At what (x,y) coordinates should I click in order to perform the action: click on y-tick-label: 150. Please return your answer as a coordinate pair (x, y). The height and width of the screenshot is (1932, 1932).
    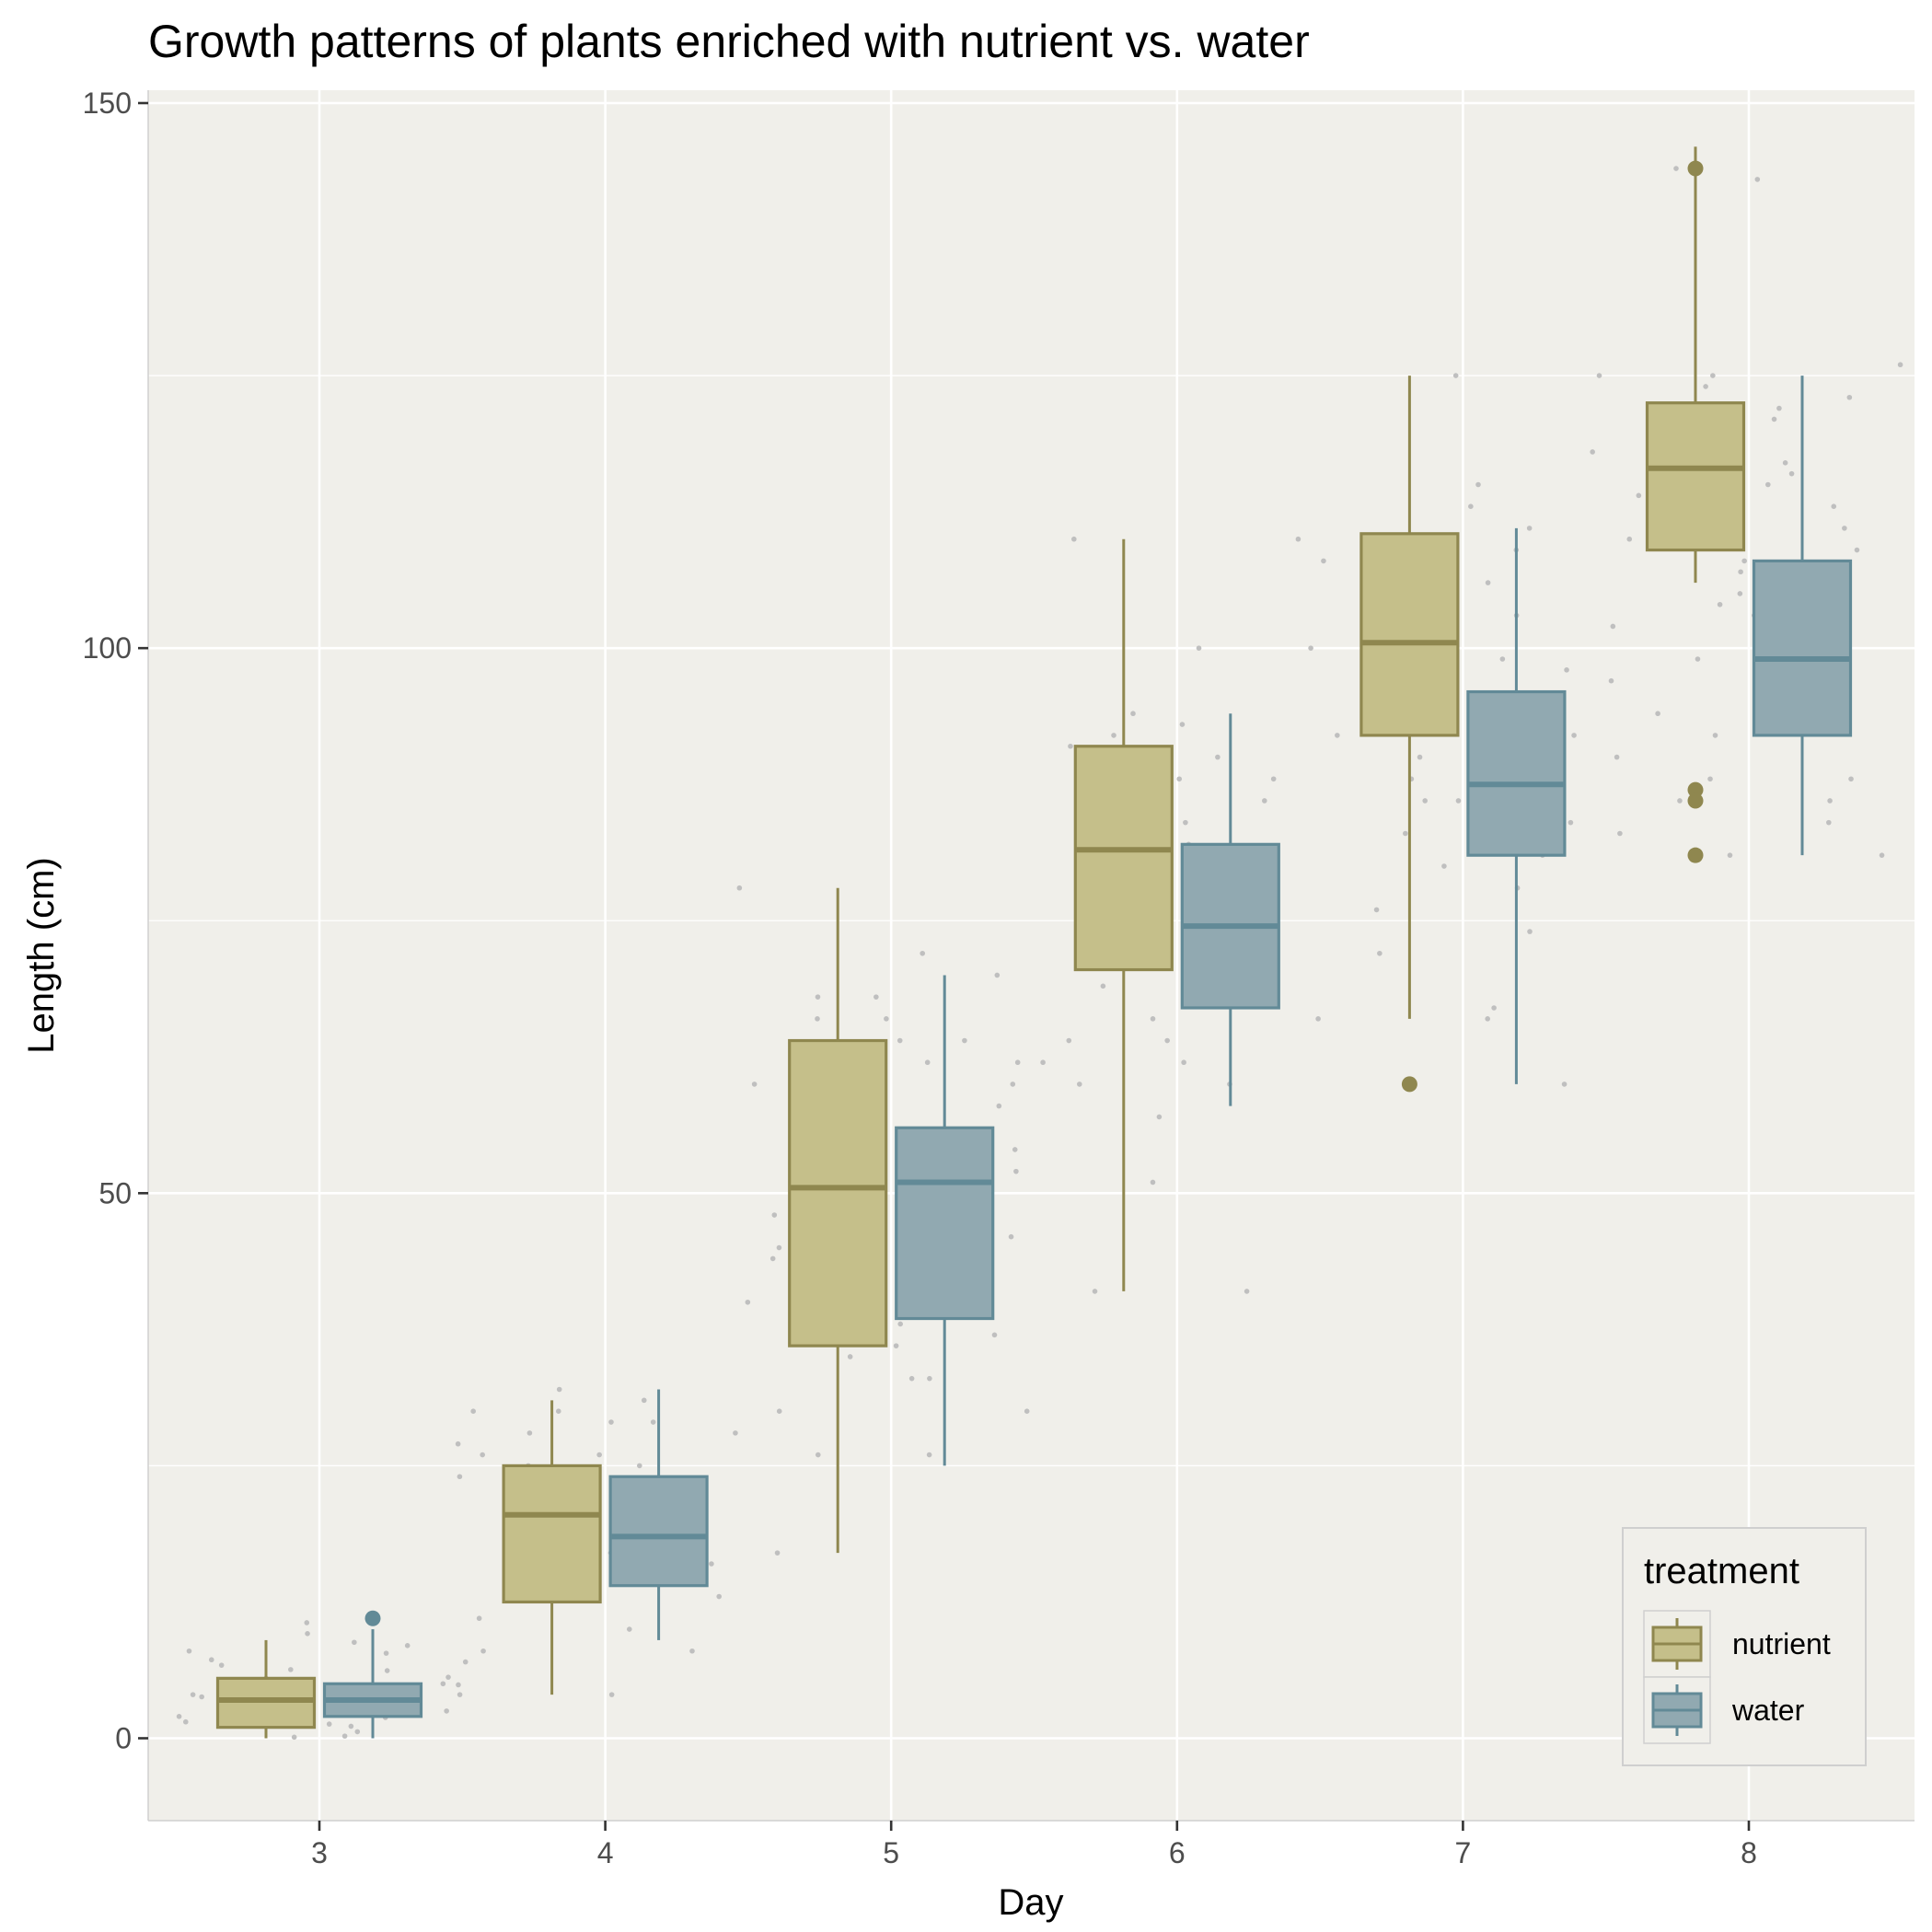
    Looking at the image, I should click on (108, 104).